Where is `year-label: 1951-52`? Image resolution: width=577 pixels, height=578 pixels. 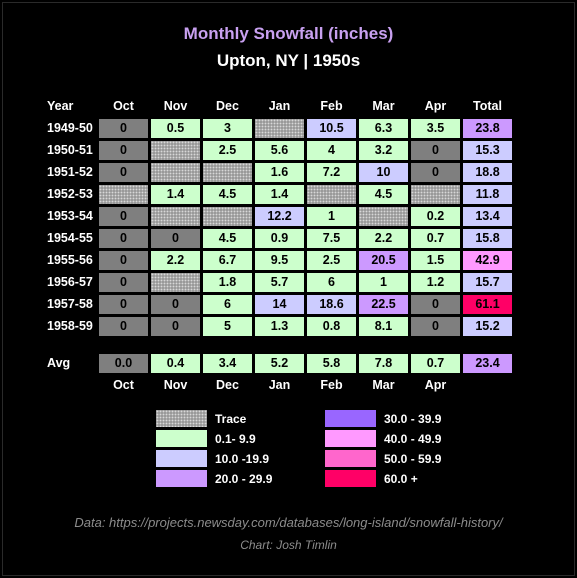 year-label: 1951-52 is located at coordinates (70, 172).